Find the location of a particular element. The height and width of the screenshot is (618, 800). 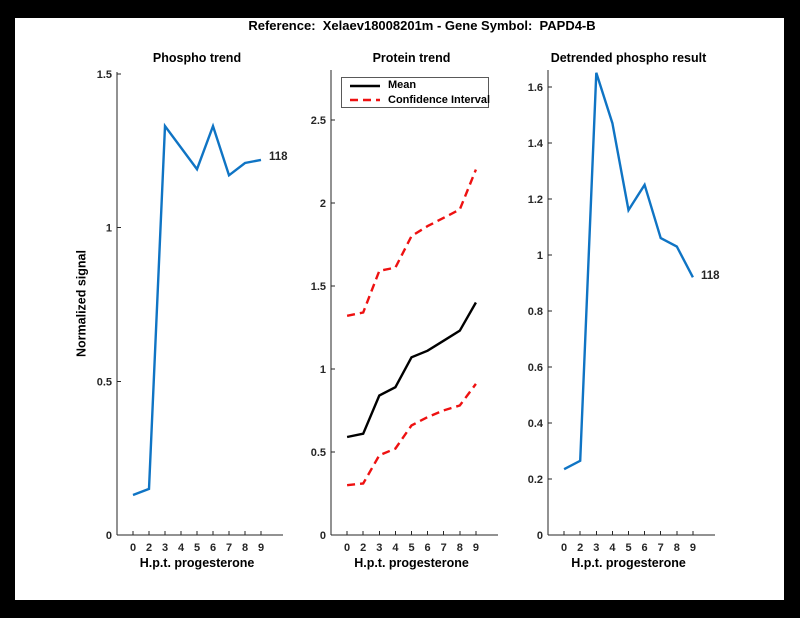

subplot1-x-axis-label: H.p.t. progesterone is located at coordinates (197, 563).